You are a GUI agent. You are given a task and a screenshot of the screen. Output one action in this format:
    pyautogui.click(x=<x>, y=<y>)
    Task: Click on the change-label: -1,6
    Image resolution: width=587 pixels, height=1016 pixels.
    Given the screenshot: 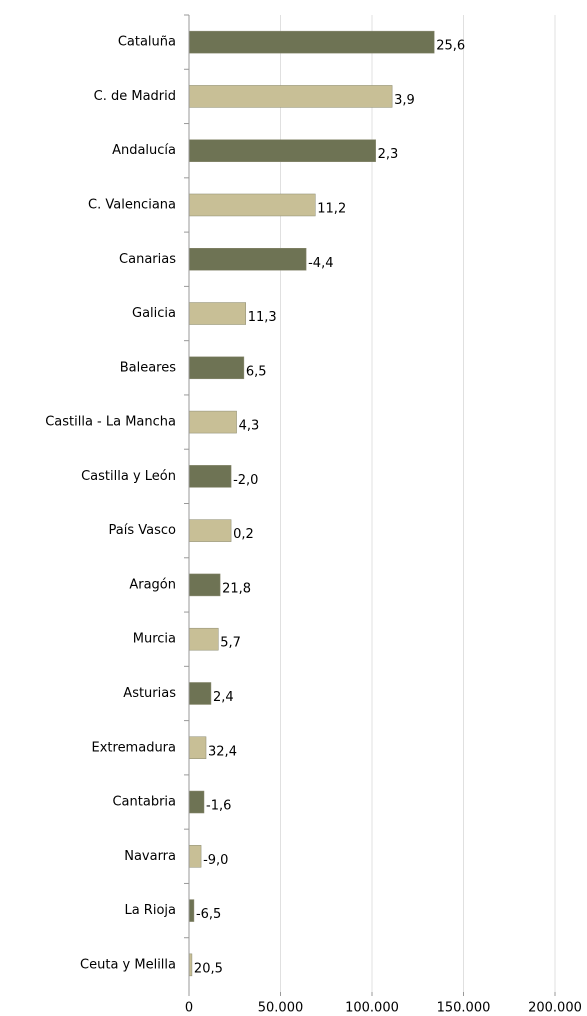 What is the action you would take?
    pyautogui.click(x=218, y=806)
    